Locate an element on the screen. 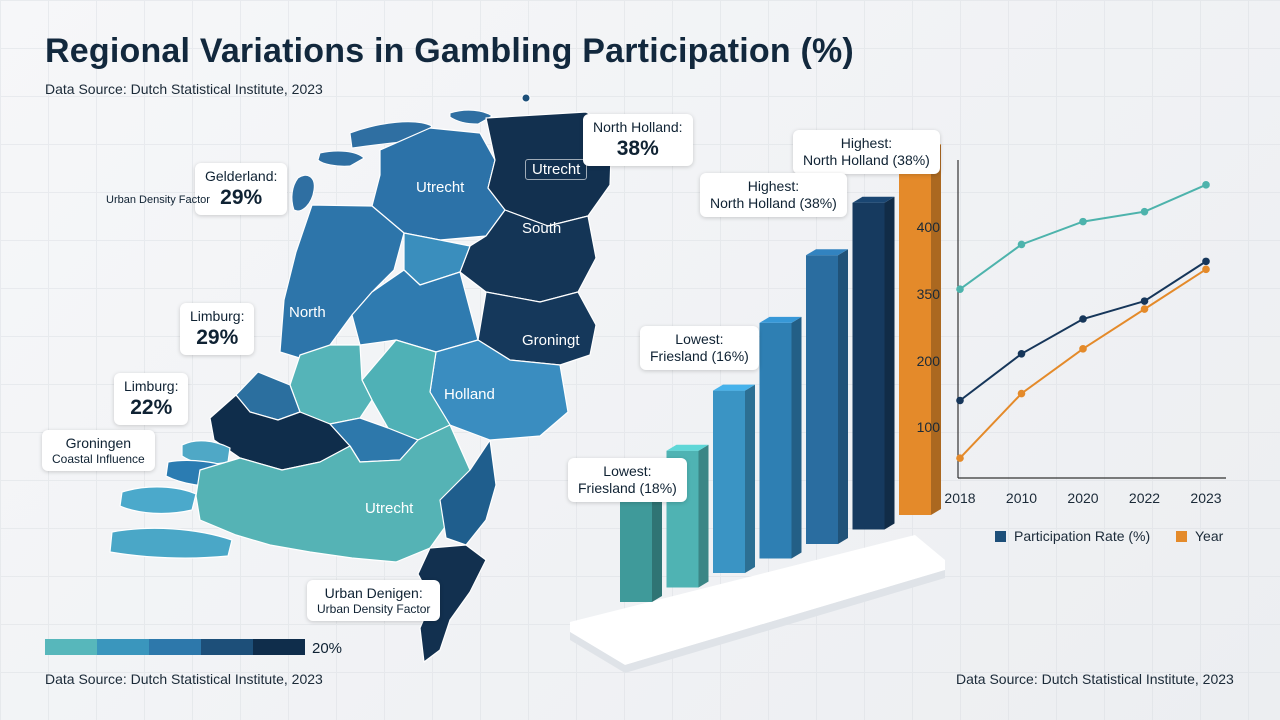 Image resolution: width=1280 pixels, height=720 pixels. callout-north-holland: North Holland: 38% is located at coordinates (638, 140).